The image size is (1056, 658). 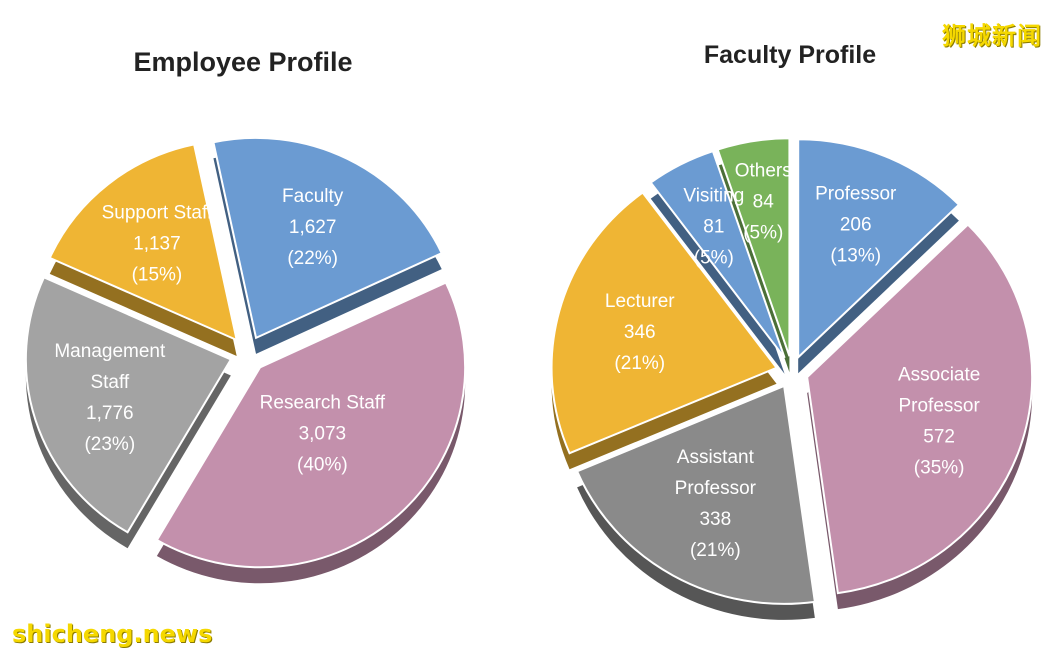 What do you see at coordinates (323, 434) in the screenshot?
I see `slice-label-research-staff: Research Staff 3,073 (40%)` at bounding box center [323, 434].